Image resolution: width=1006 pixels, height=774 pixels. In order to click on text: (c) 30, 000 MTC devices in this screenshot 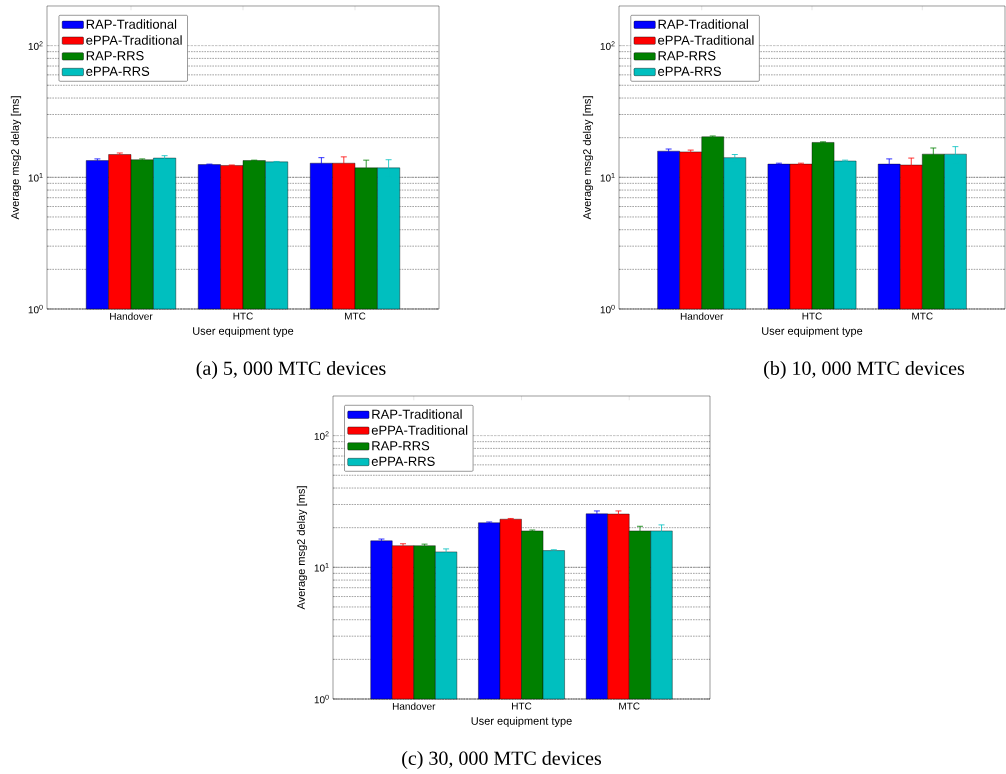, I will do `click(502, 760)`.